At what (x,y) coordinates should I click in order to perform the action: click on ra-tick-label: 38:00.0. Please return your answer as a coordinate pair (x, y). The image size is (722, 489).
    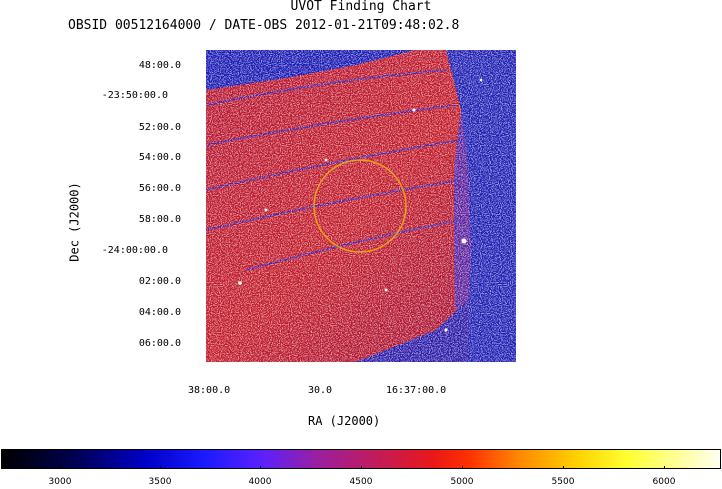
    Looking at the image, I should click on (209, 390).